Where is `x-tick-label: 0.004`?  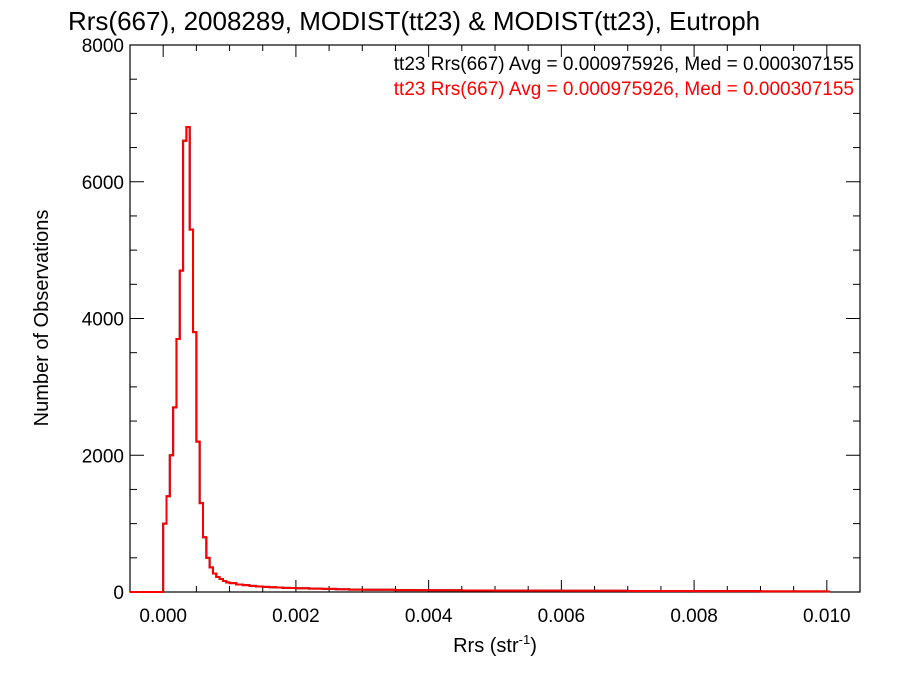 x-tick-label: 0.004 is located at coordinates (429, 616).